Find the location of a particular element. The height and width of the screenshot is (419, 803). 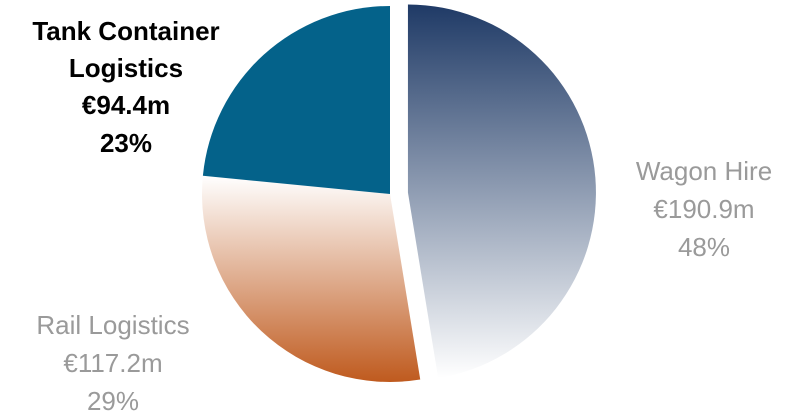

pie-slice-rail-logistics is located at coordinates (311, 278).